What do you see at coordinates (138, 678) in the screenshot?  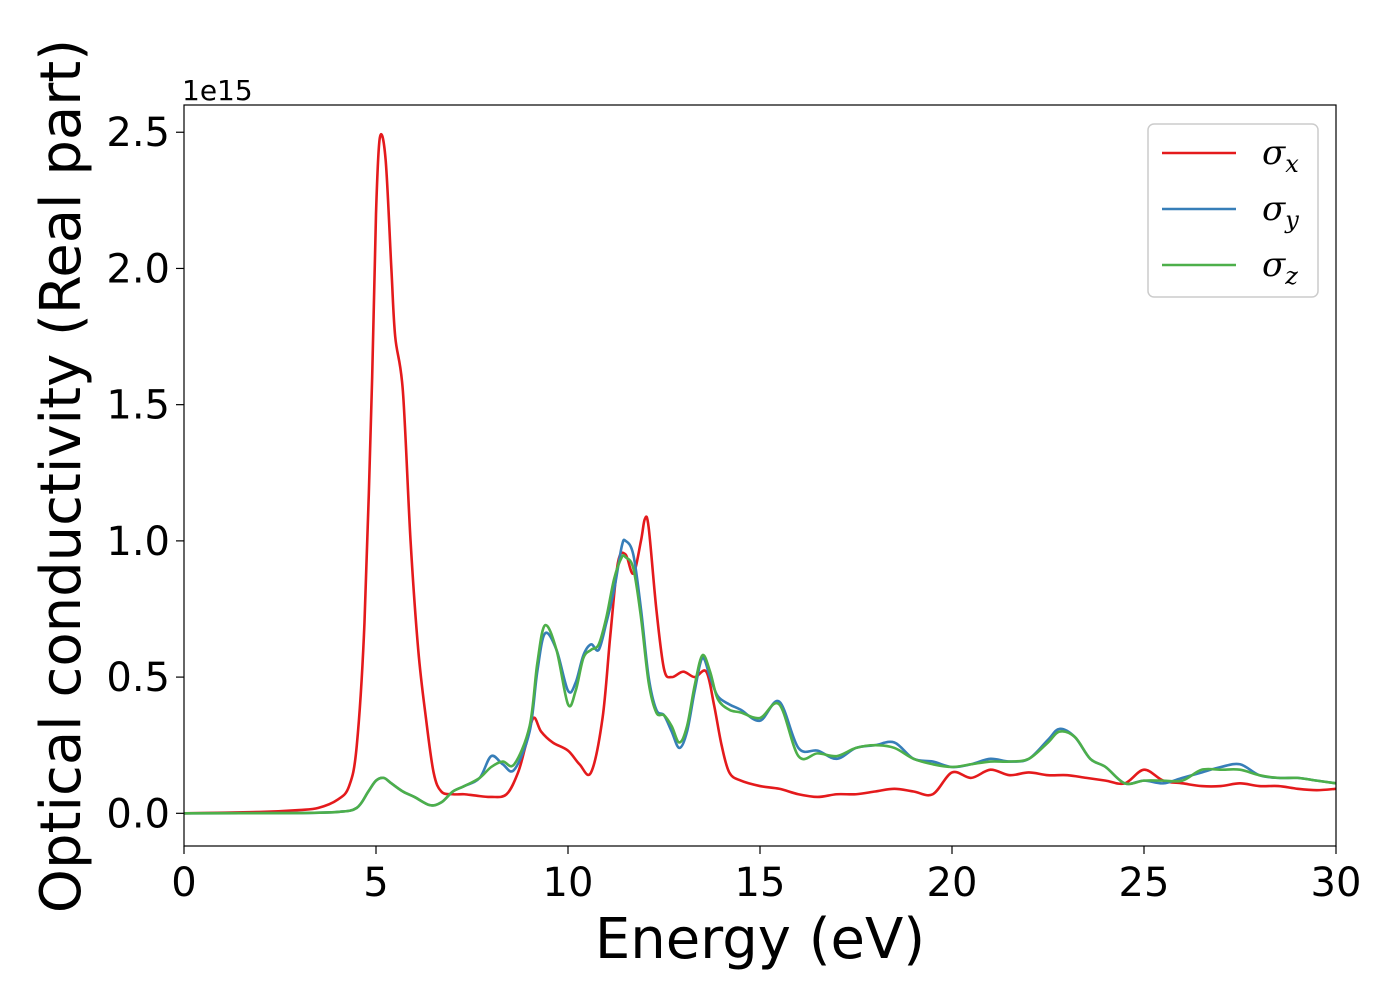 I see `y-tick-label: 0.5` at bounding box center [138, 678].